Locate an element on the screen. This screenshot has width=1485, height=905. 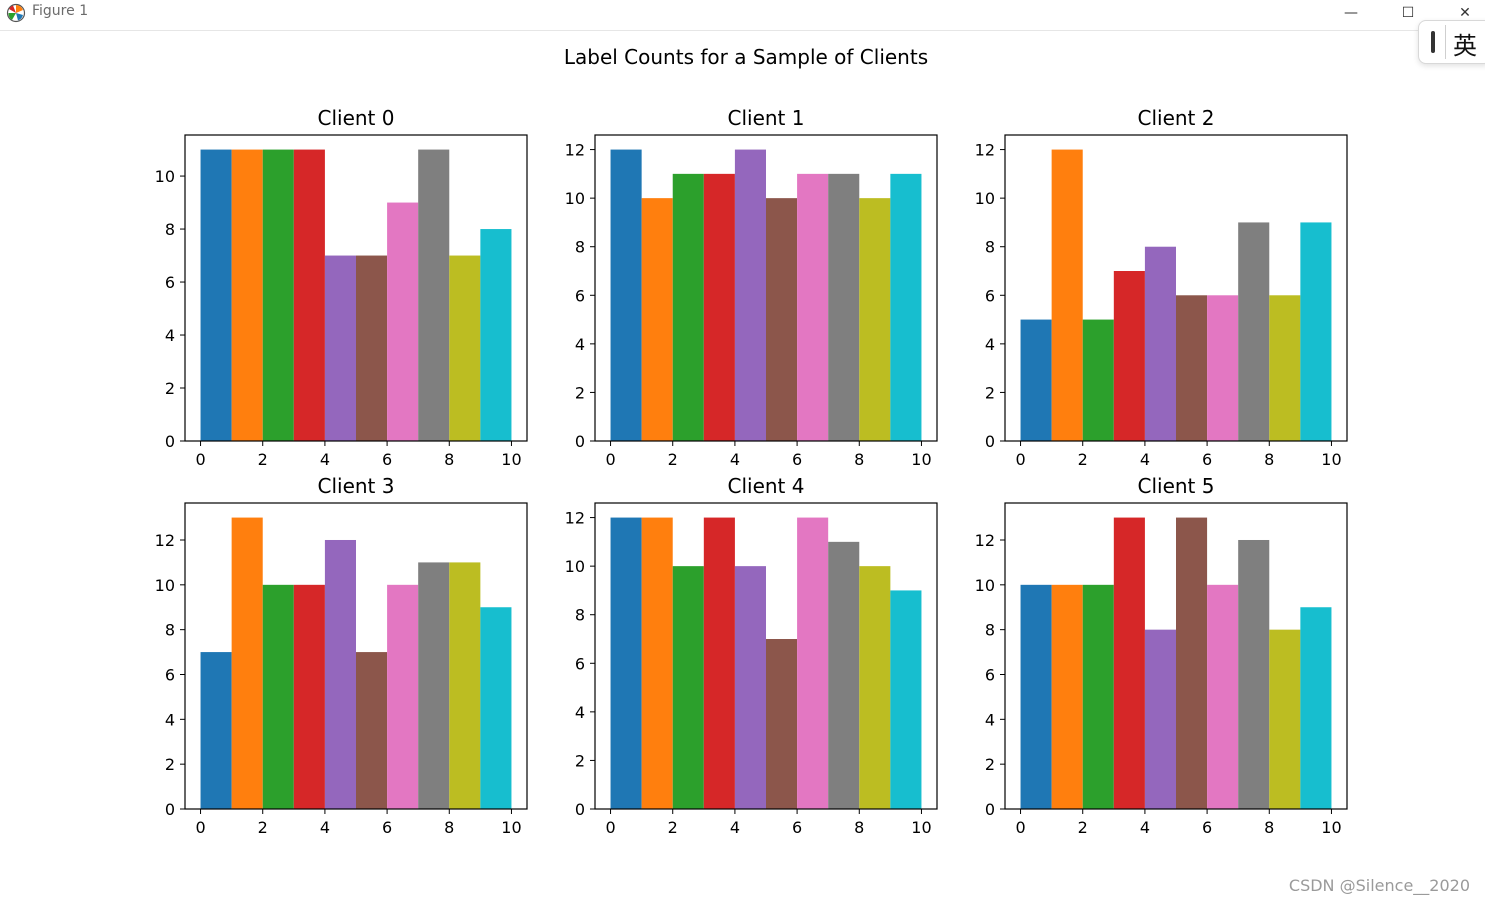
x-tick-label-0-4: 4 is located at coordinates (325, 459).